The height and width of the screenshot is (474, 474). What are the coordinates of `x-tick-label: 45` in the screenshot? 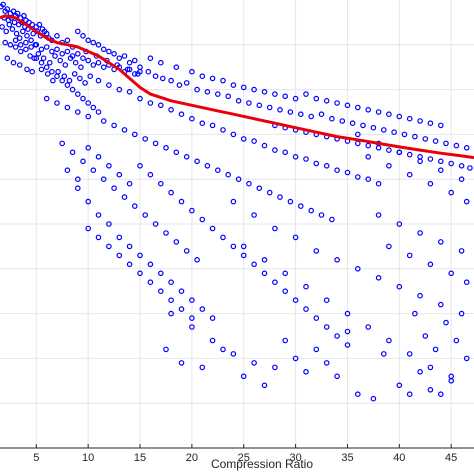 It's located at (451, 458).